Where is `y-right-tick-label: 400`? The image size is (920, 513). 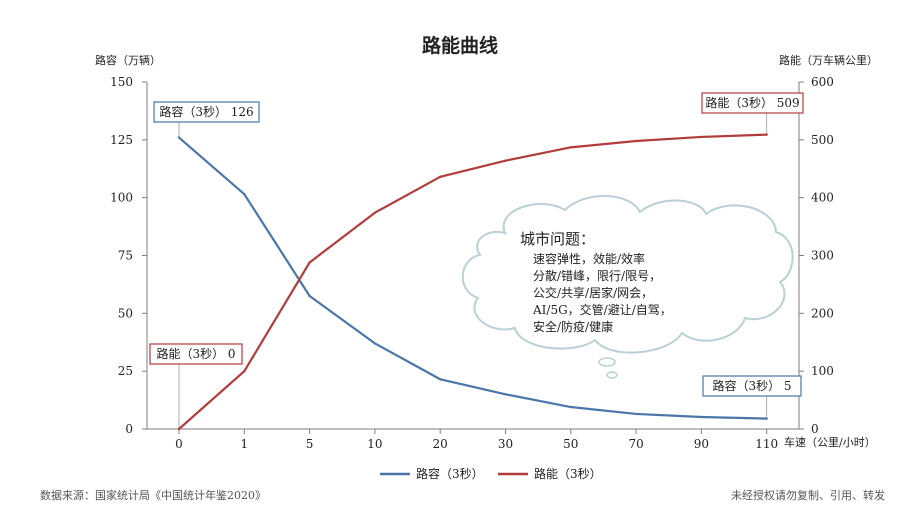
y-right-tick-label: 400 is located at coordinates (822, 198).